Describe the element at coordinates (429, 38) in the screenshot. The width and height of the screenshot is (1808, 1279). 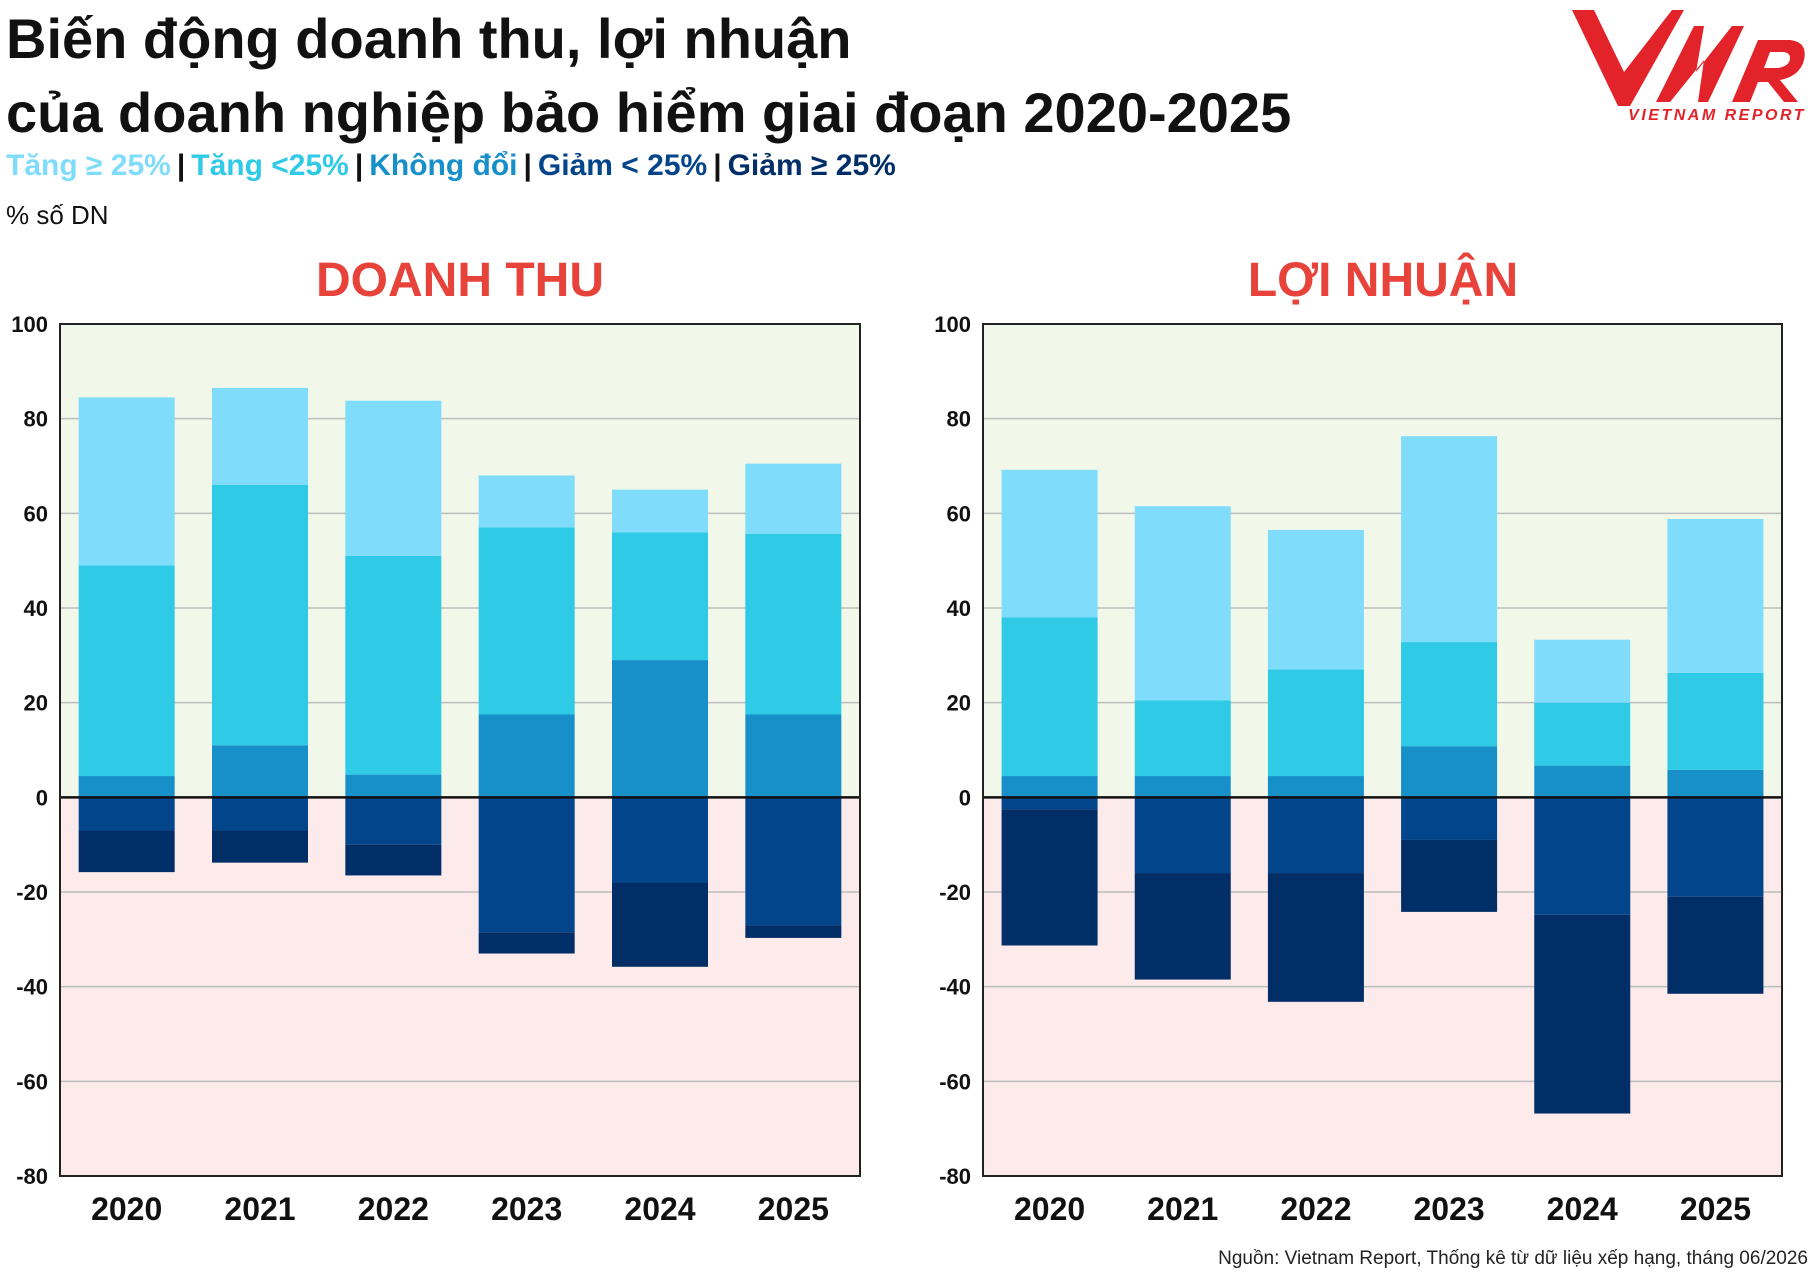
I see `title-line-1: Biến động doanh thu, lợi nhuận` at that location.